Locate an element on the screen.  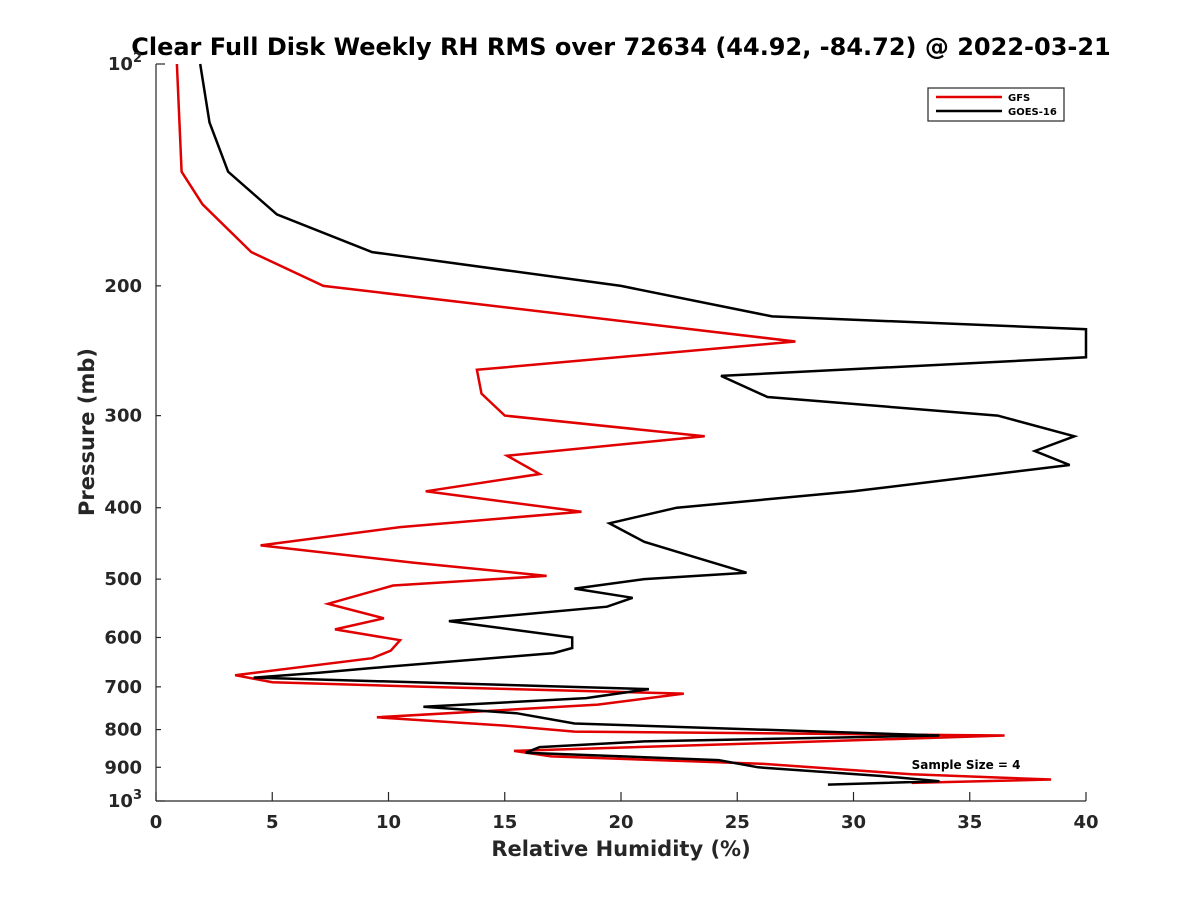
y-tick-label: 10² is located at coordinates (125, 63).